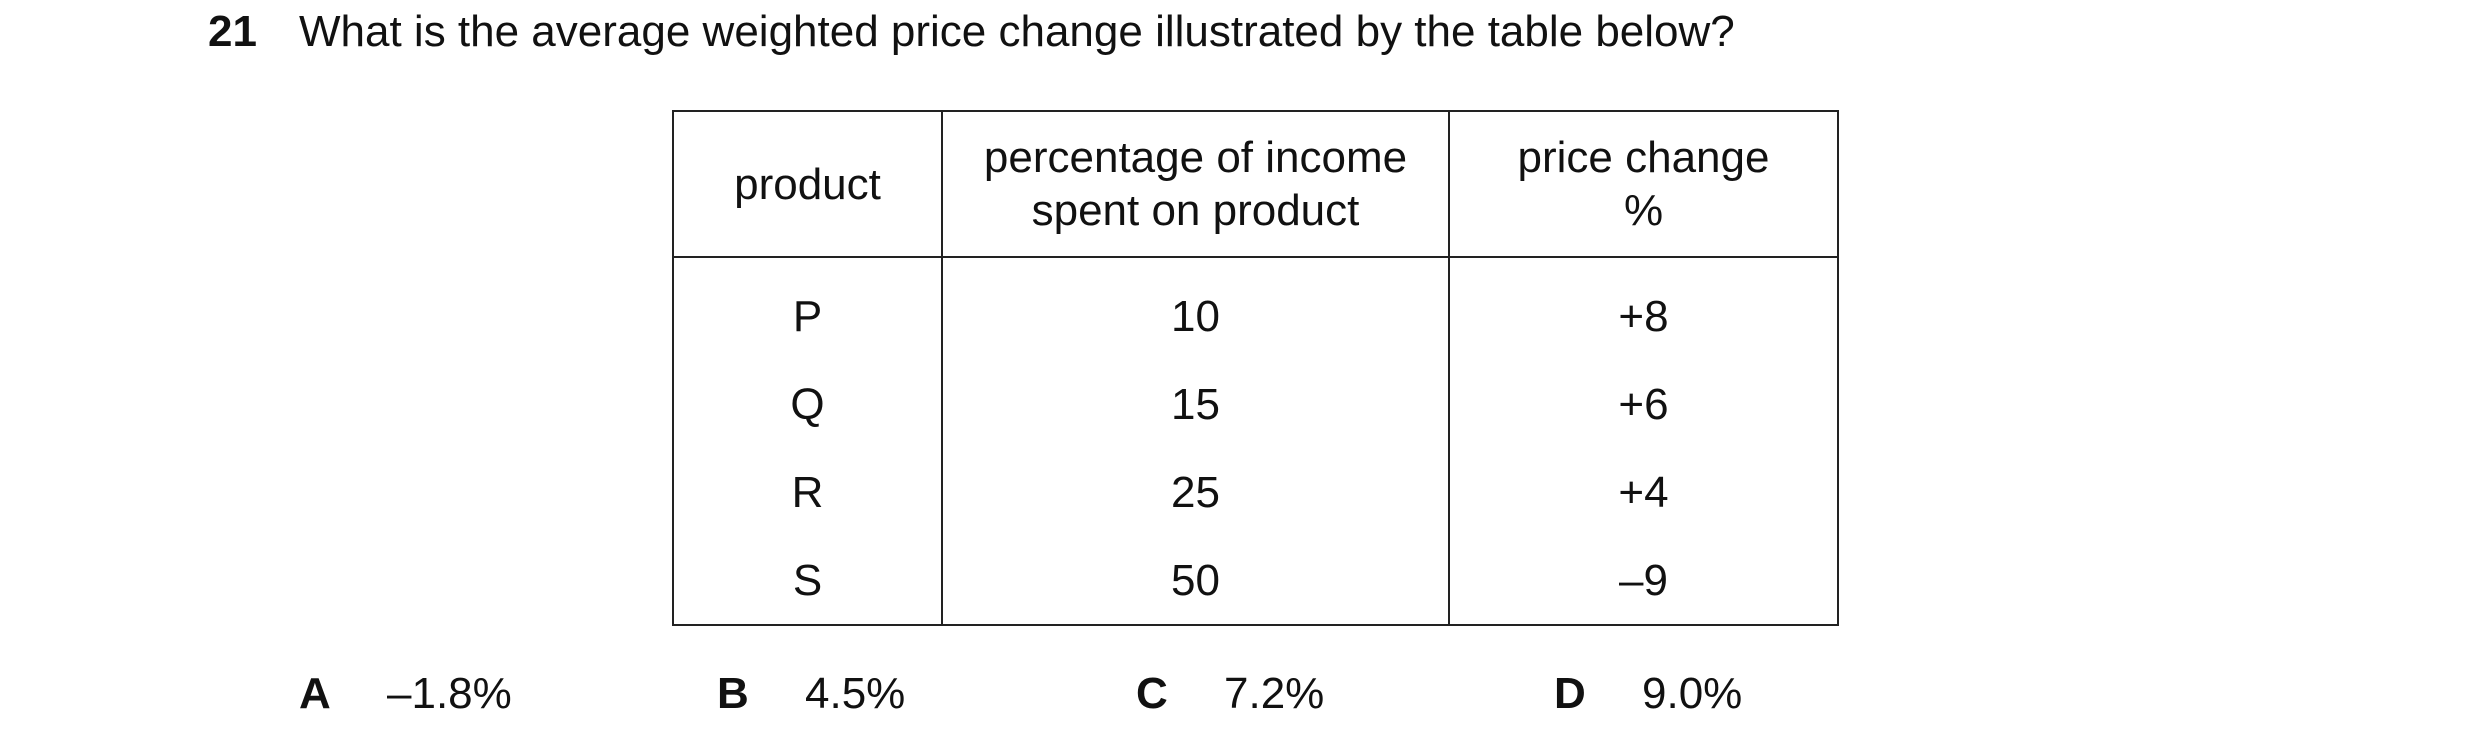  What do you see at coordinates (1195, 184) in the screenshot?
I see `header-cell: percentage of income spent on product` at bounding box center [1195, 184].